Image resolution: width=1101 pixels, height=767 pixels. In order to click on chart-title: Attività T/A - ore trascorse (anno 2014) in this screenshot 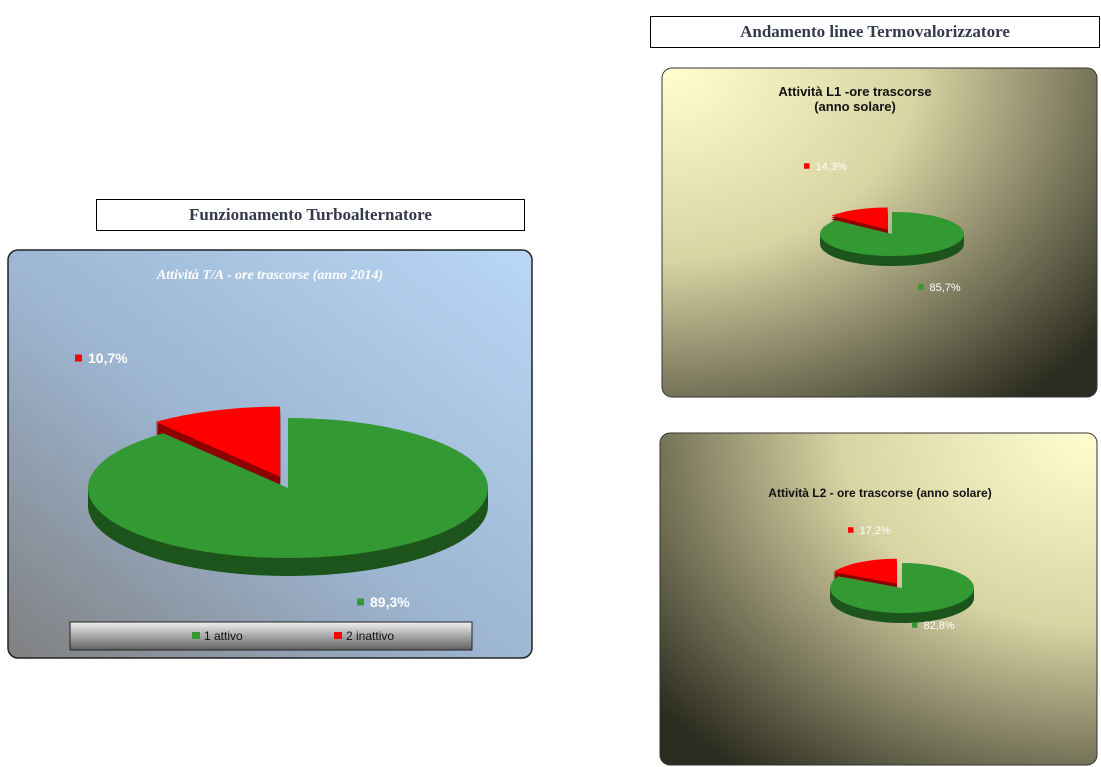, I will do `click(270, 275)`.